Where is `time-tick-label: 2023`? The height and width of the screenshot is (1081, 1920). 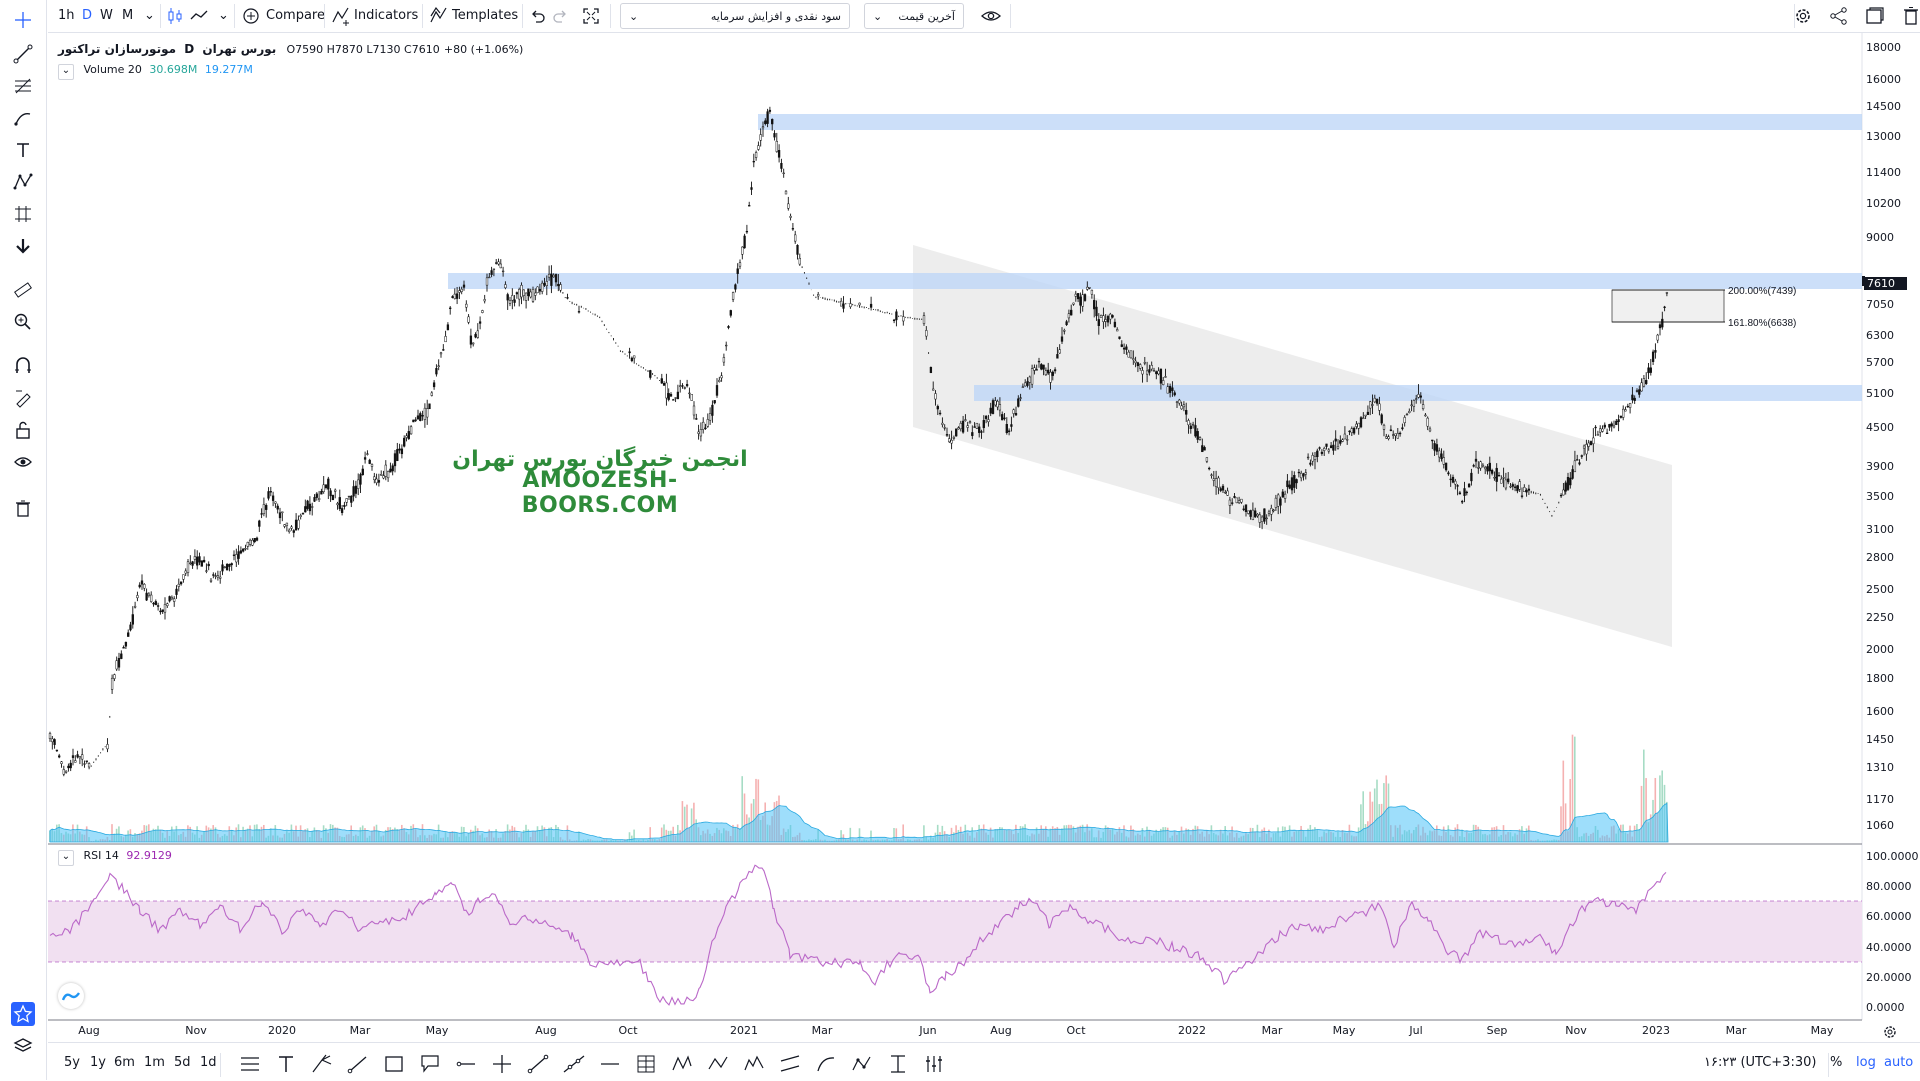 time-tick-label: 2023 is located at coordinates (1656, 1030).